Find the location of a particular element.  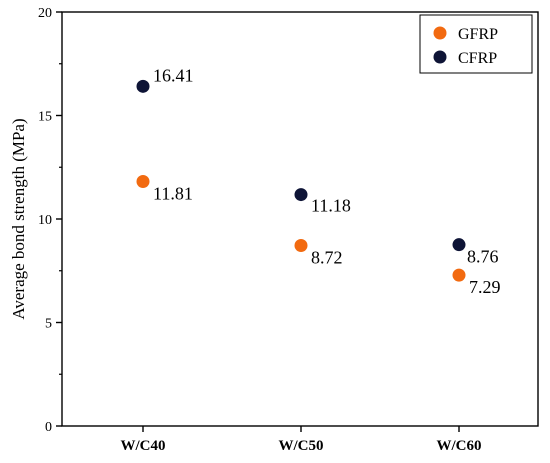

legend: GFRP CFRP is located at coordinates (476, 44).